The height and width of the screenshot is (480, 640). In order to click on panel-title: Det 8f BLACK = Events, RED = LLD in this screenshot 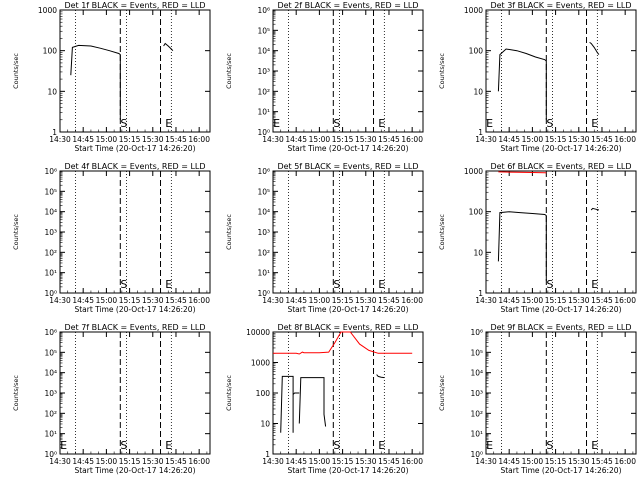, I will do `click(347, 327)`.